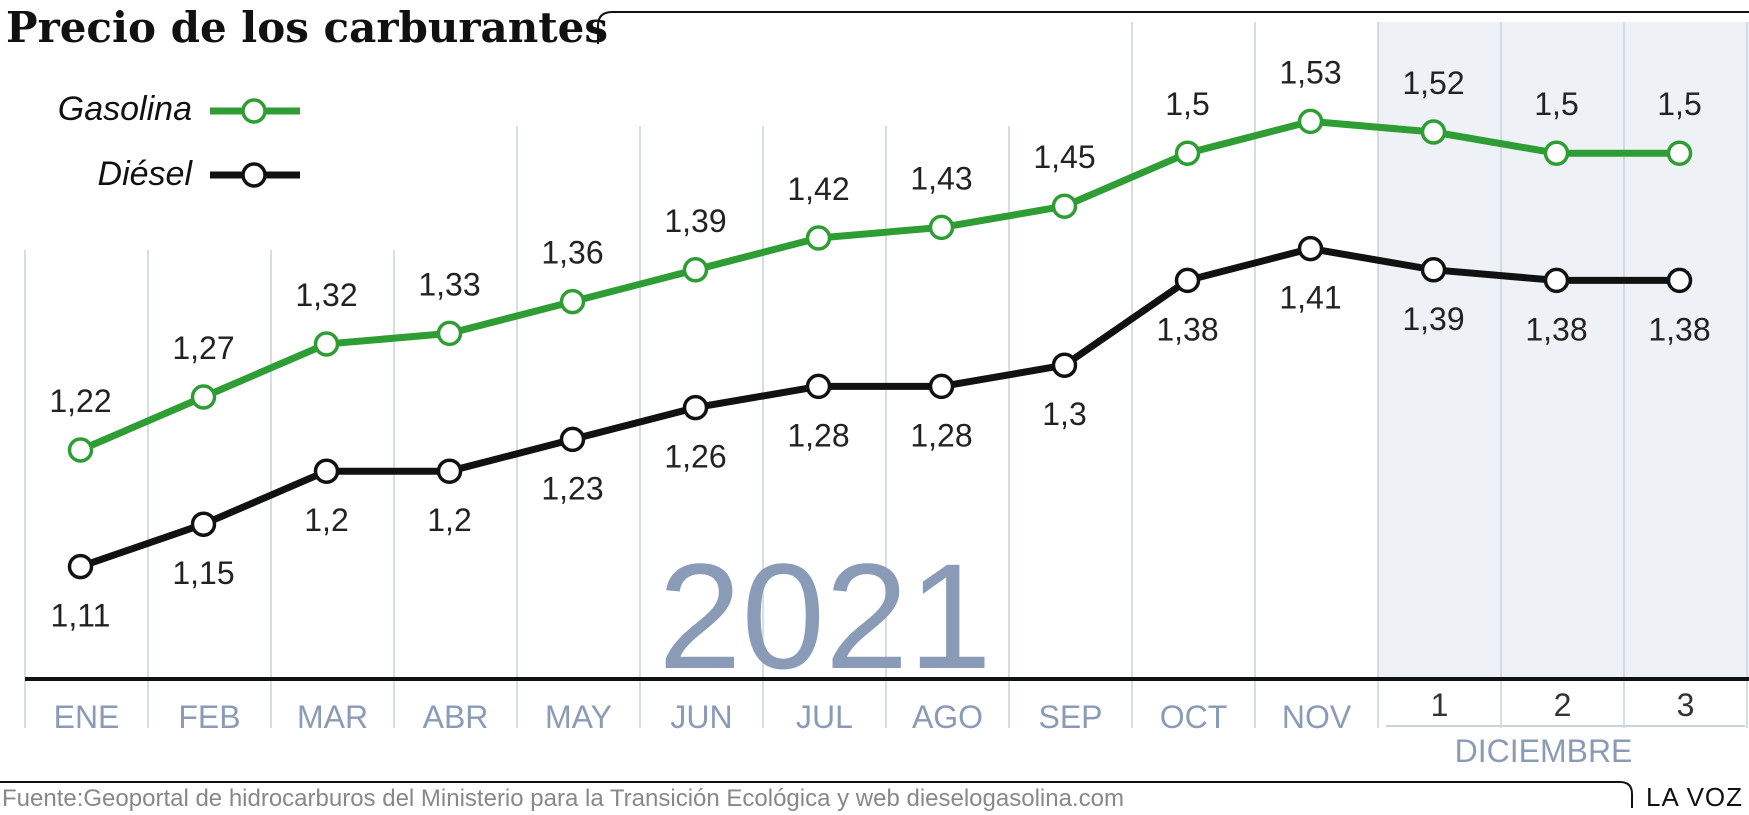 The height and width of the screenshot is (815, 1749). Describe the element at coordinates (81, 616) in the screenshot. I see `data-label-diesel: 1,11` at that location.